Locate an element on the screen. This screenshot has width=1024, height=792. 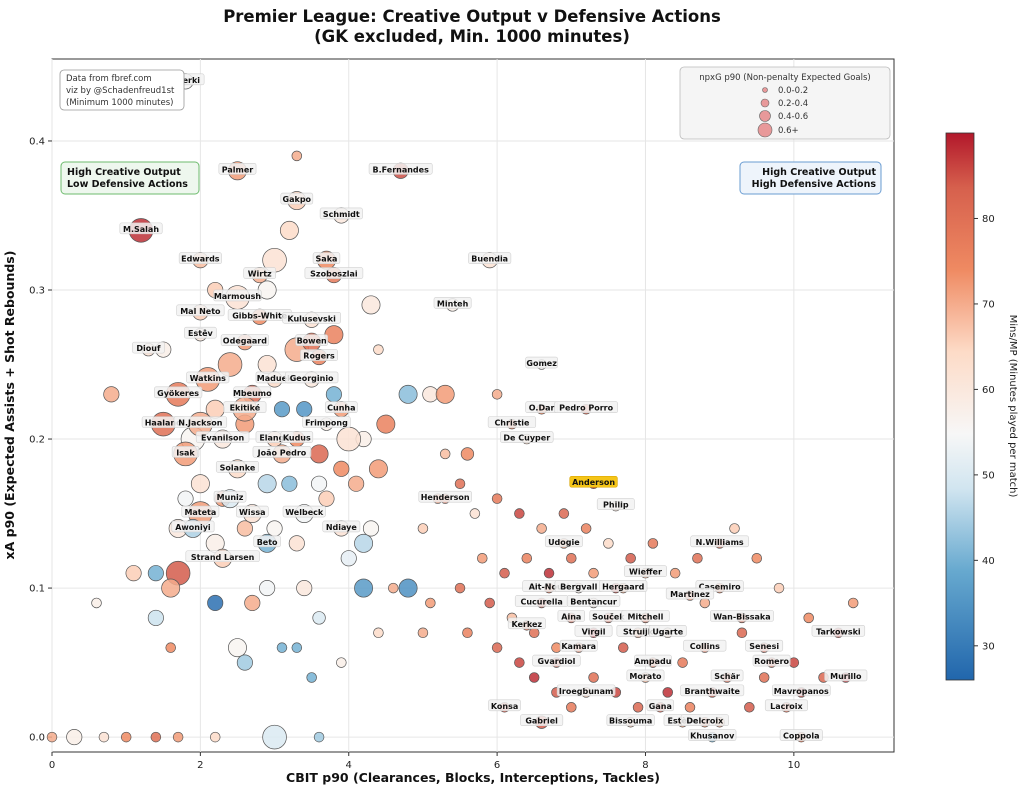
player-label: Ekitiké is located at coordinates (245, 408).